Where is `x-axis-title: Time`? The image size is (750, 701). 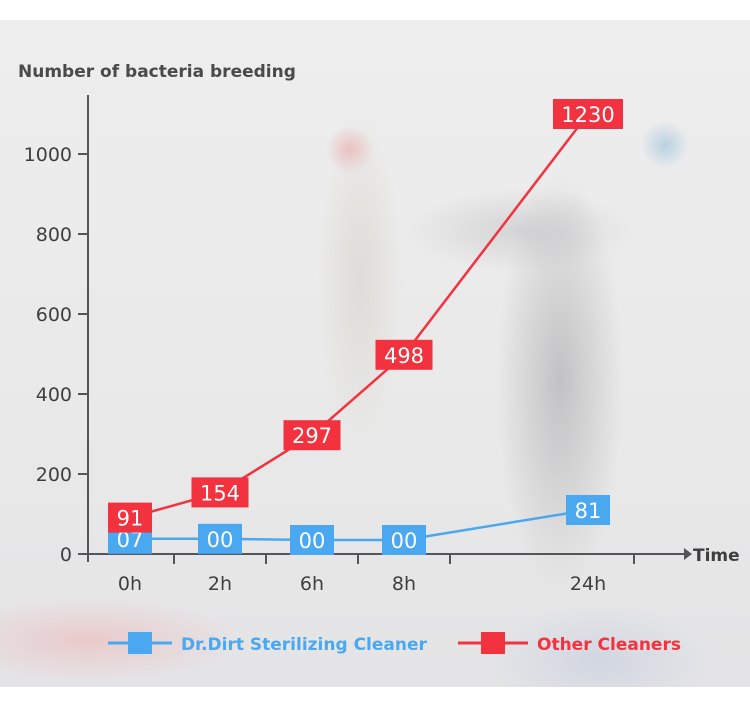 x-axis-title: Time is located at coordinates (716, 556).